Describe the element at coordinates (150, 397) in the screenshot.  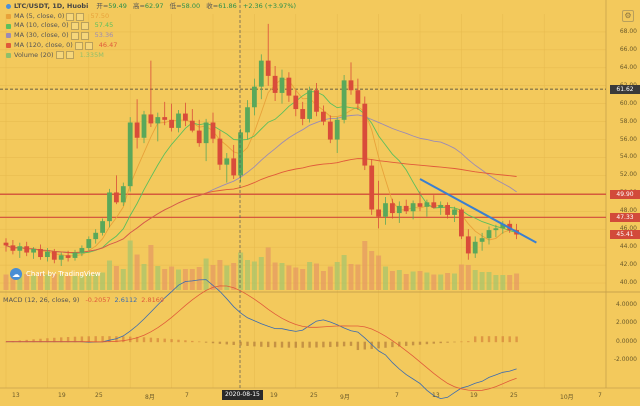
I see `time-axis-label: 8月` at that location.